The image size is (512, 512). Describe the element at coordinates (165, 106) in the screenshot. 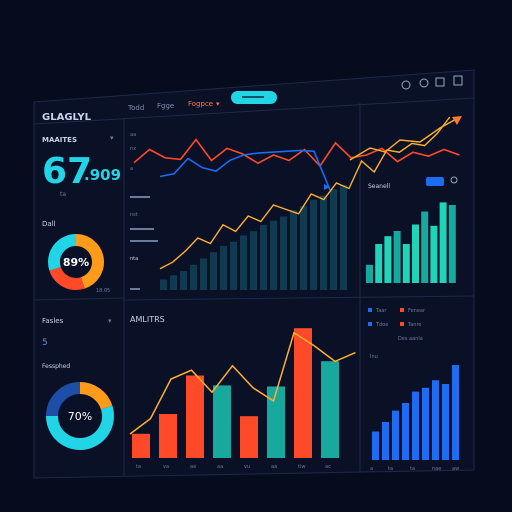

I see `nav-item-2: Fgge` at that location.